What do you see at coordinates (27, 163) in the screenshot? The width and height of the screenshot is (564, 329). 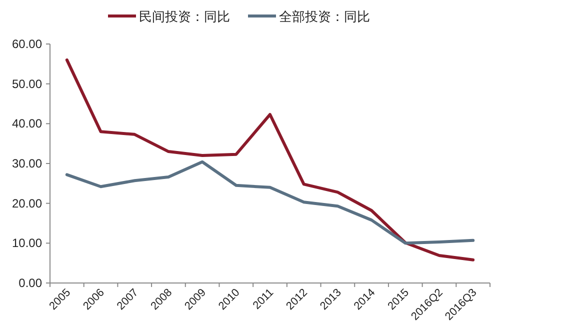 I see `y-tick-label: 30.00` at bounding box center [27, 163].